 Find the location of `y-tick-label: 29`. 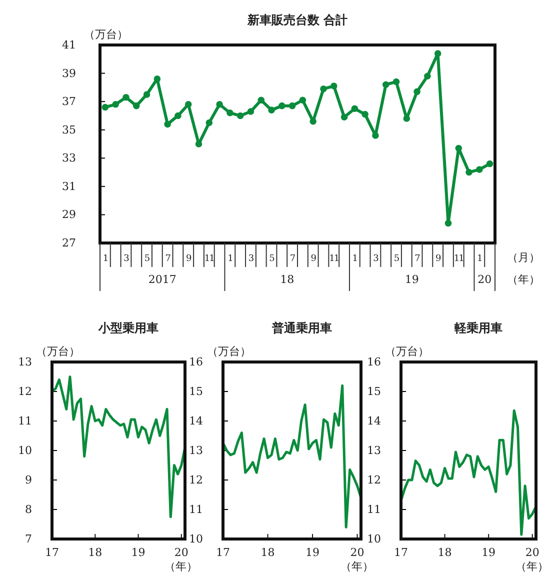

y-tick-label: 29 is located at coordinates (69, 215).